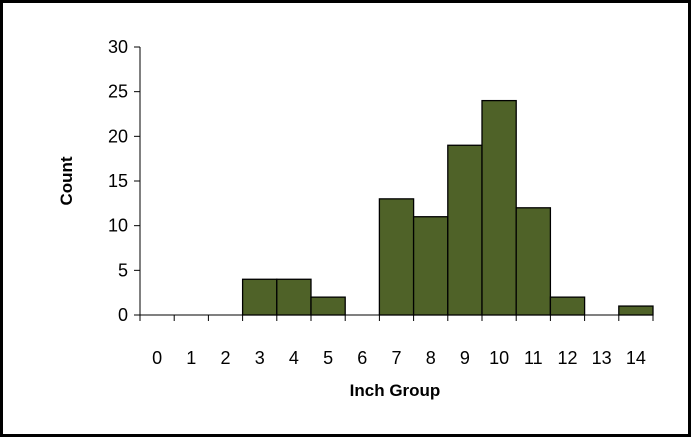  What do you see at coordinates (225, 358) in the screenshot?
I see `x-tick-label: 2` at bounding box center [225, 358].